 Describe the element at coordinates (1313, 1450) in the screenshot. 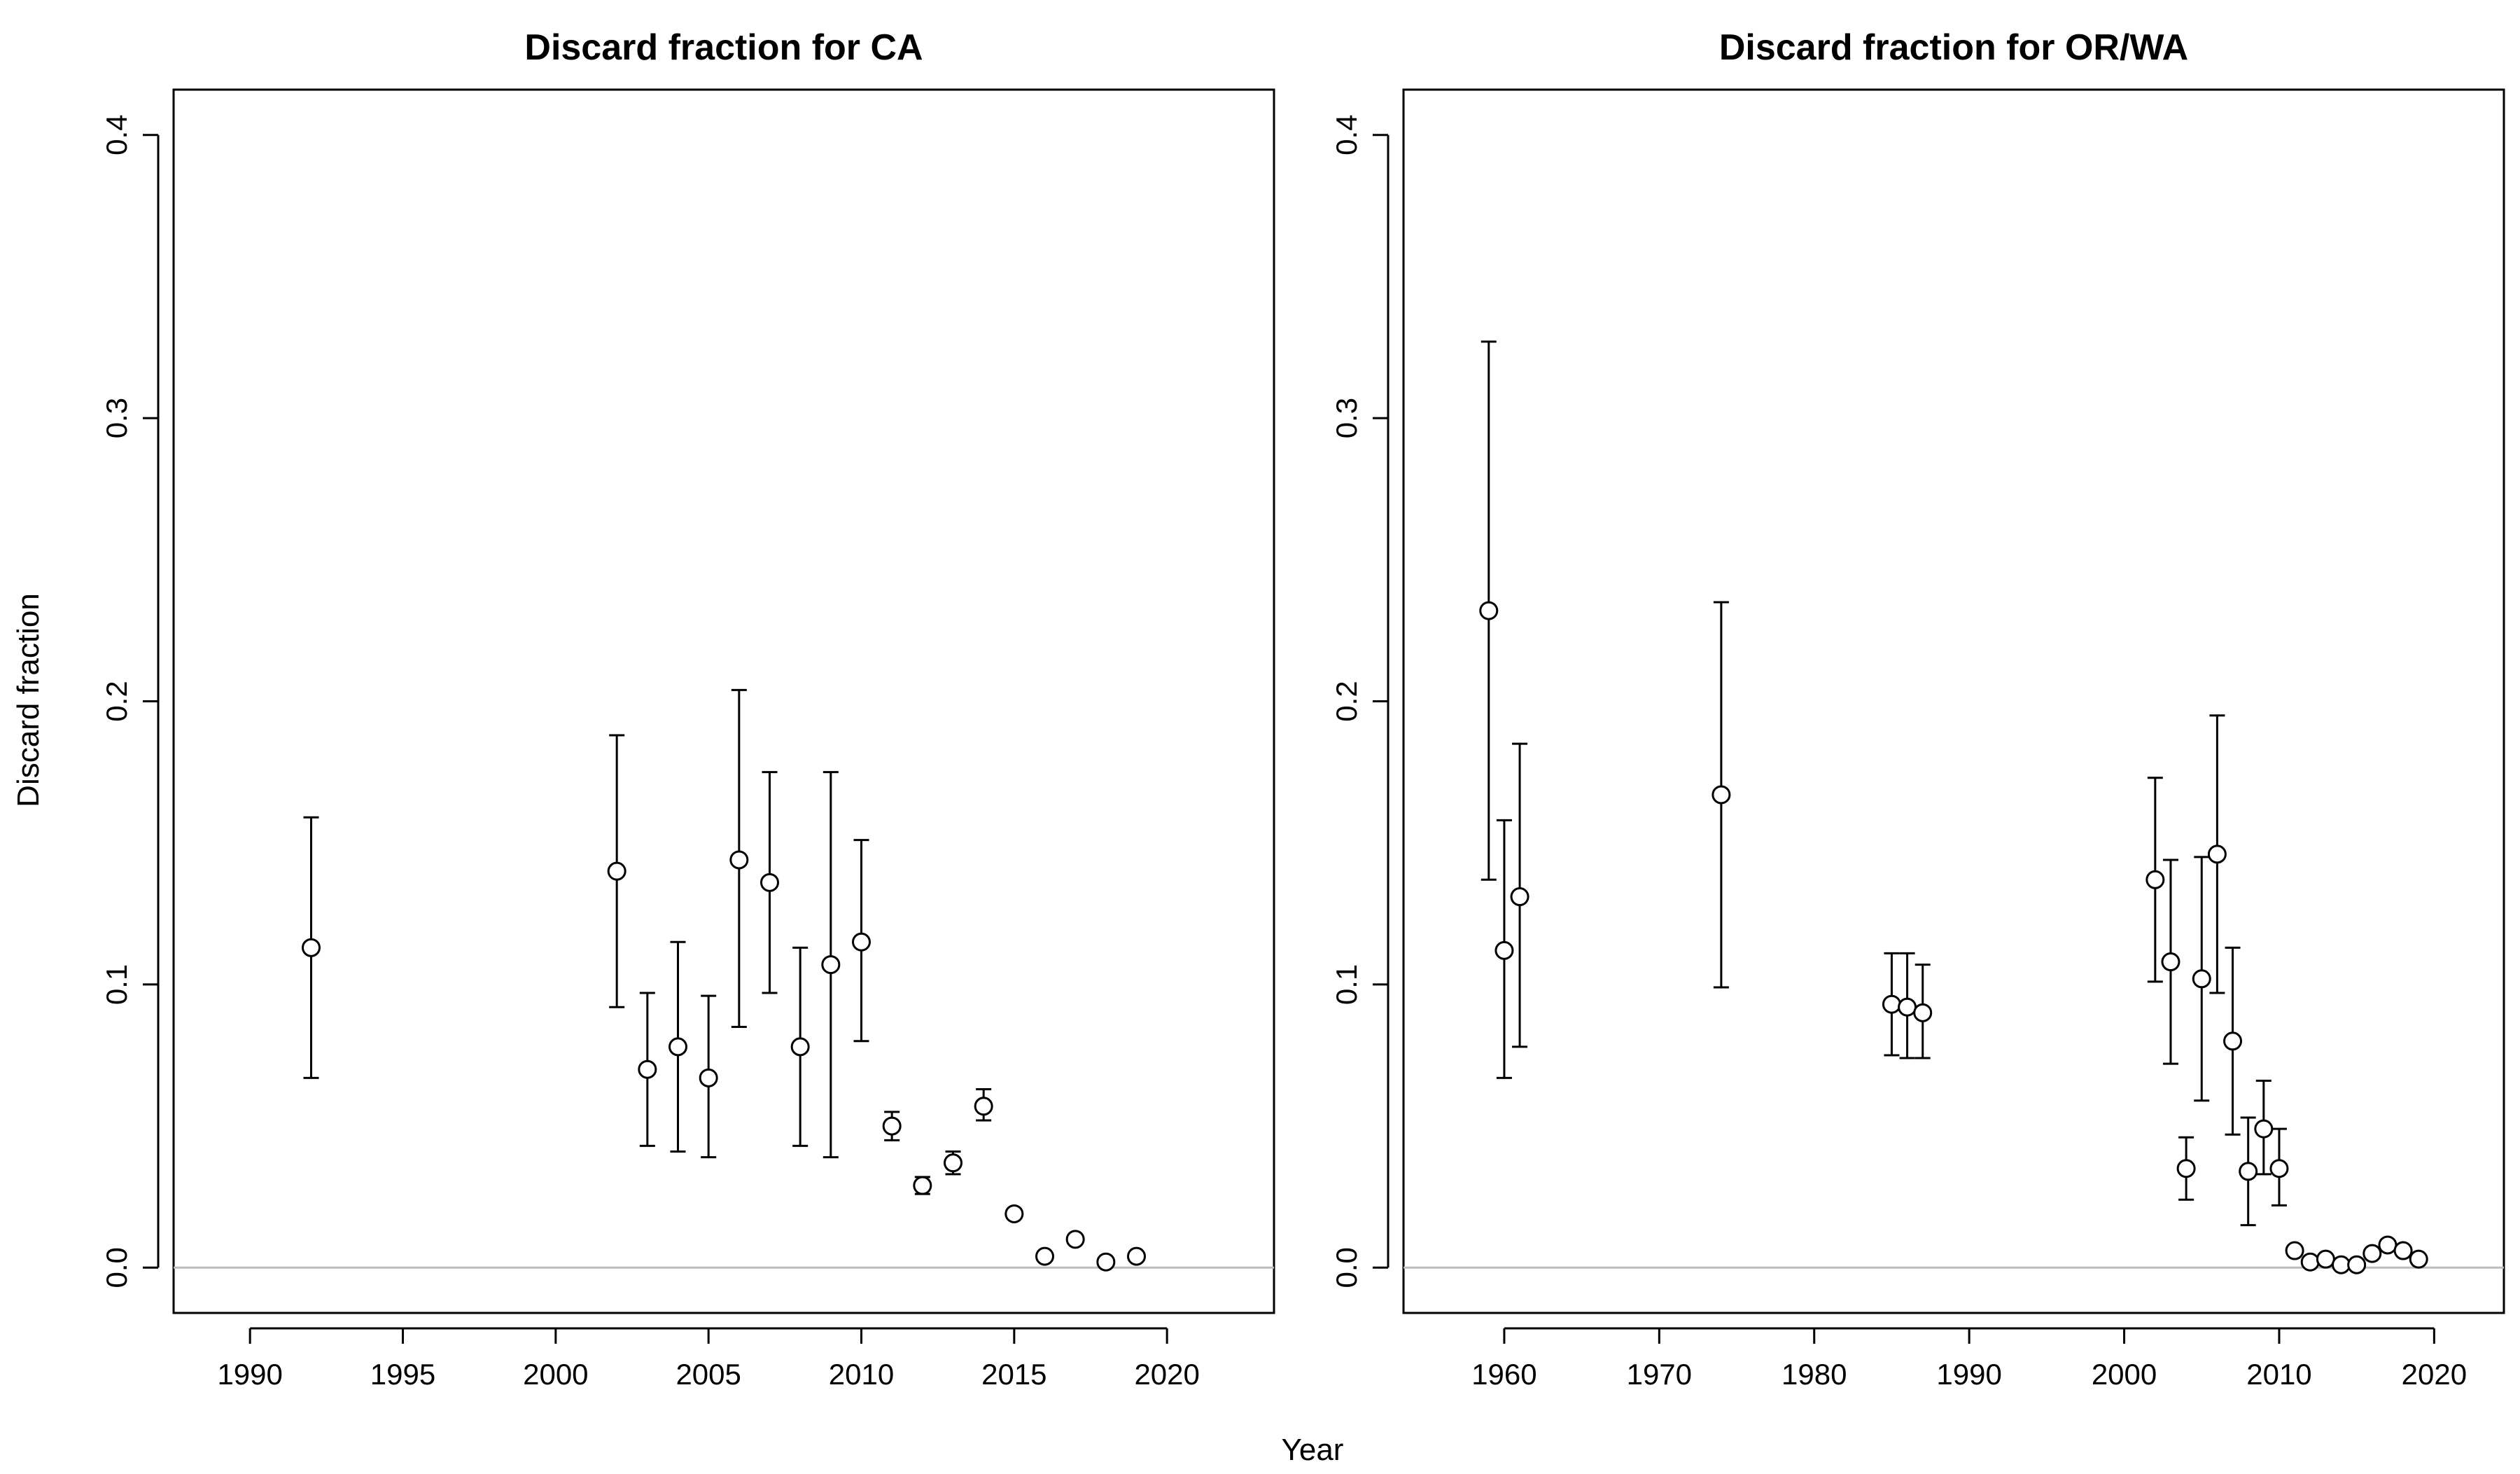

I see `x-axis-label: Year` at that location.